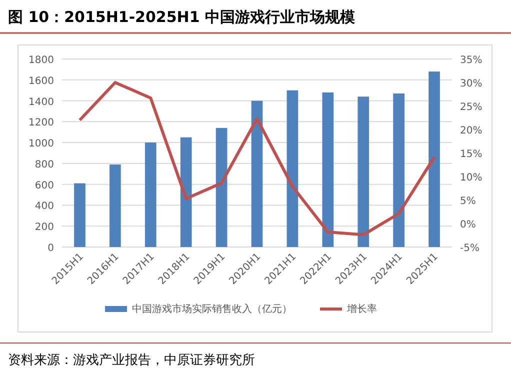 The image size is (511, 378). What do you see at coordinates (468, 201) in the screenshot?
I see `y2-tick-label: 5%` at bounding box center [468, 201].